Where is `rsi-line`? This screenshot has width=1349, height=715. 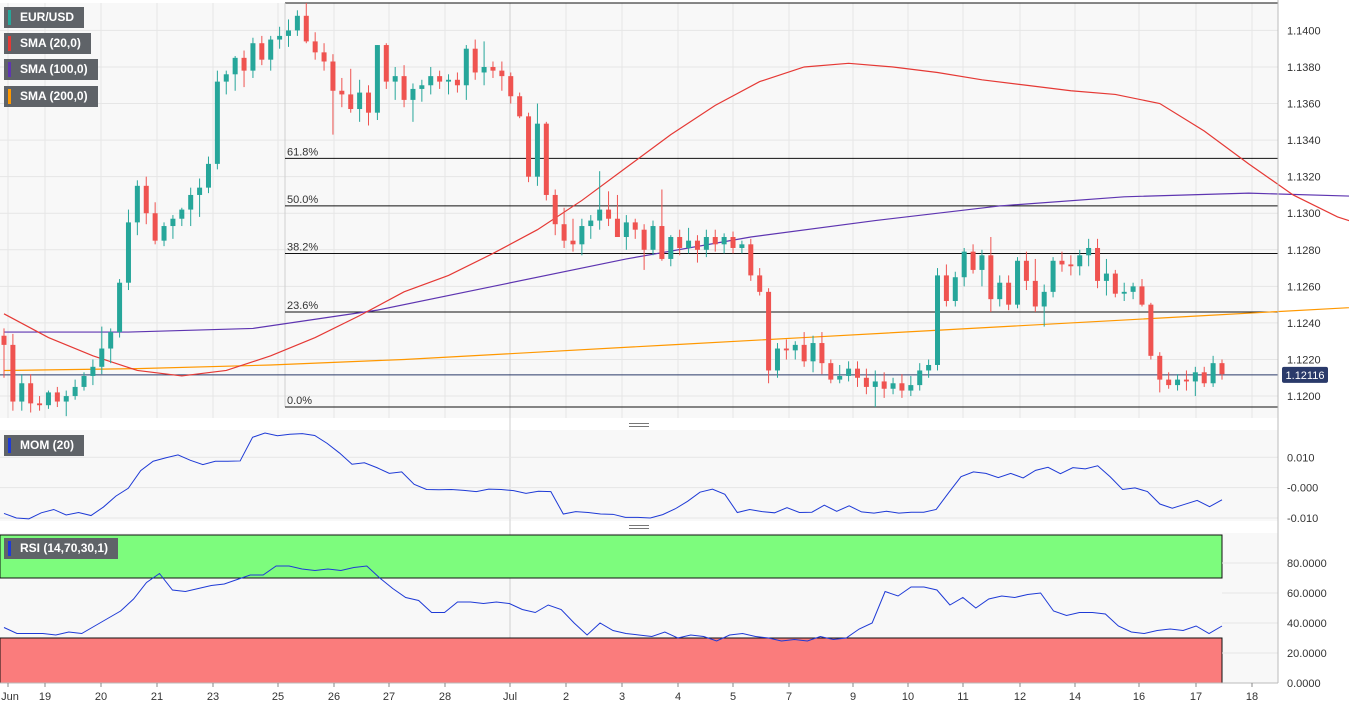
rsi-line is located at coordinates (613, 603).